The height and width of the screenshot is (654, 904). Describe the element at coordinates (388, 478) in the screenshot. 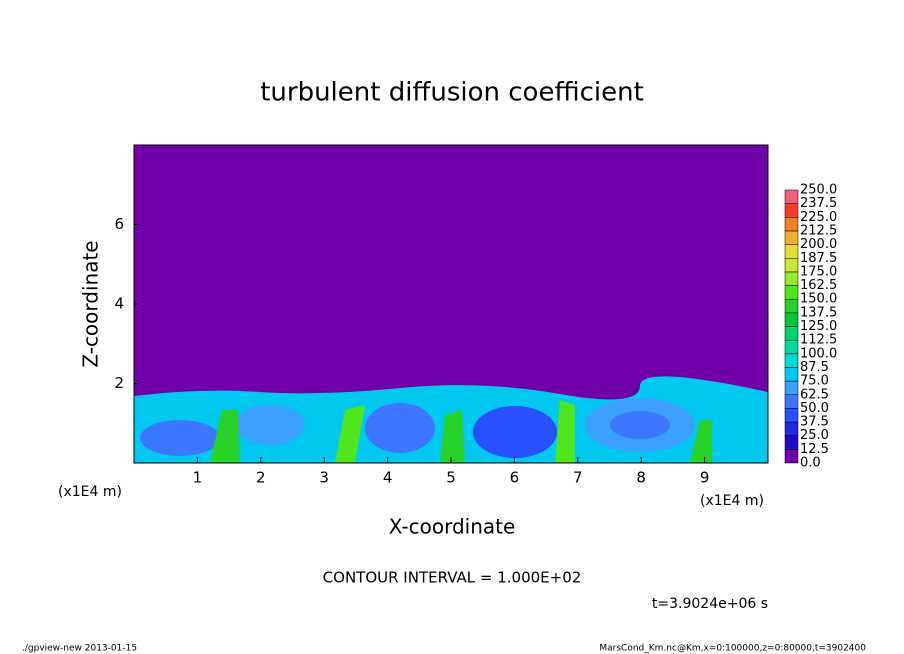

I see `x-tick-label: 4` at that location.